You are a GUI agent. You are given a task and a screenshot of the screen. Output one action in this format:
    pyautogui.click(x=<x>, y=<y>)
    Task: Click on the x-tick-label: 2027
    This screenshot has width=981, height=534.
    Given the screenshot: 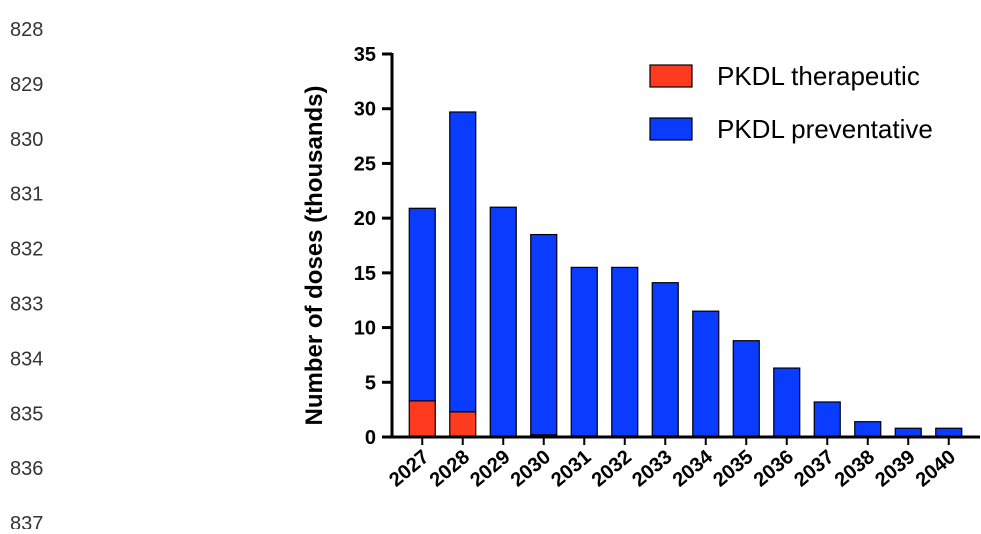 What is the action you would take?
    pyautogui.click(x=409, y=468)
    